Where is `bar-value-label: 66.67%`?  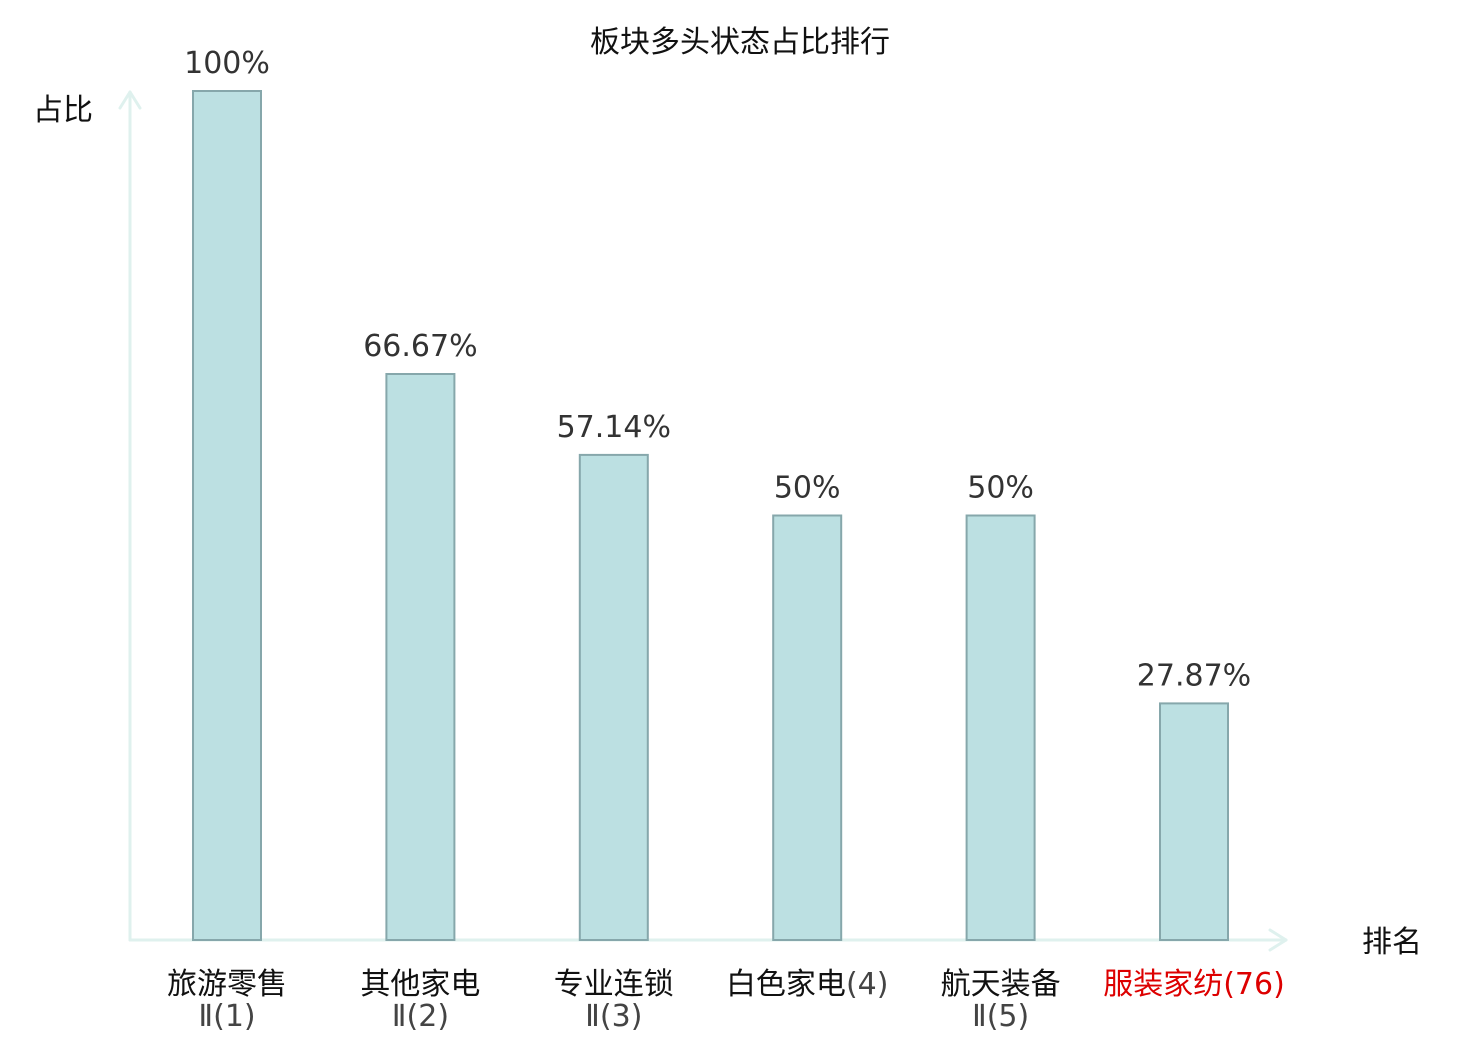 bar-value-label: 66.67% is located at coordinates (420, 346).